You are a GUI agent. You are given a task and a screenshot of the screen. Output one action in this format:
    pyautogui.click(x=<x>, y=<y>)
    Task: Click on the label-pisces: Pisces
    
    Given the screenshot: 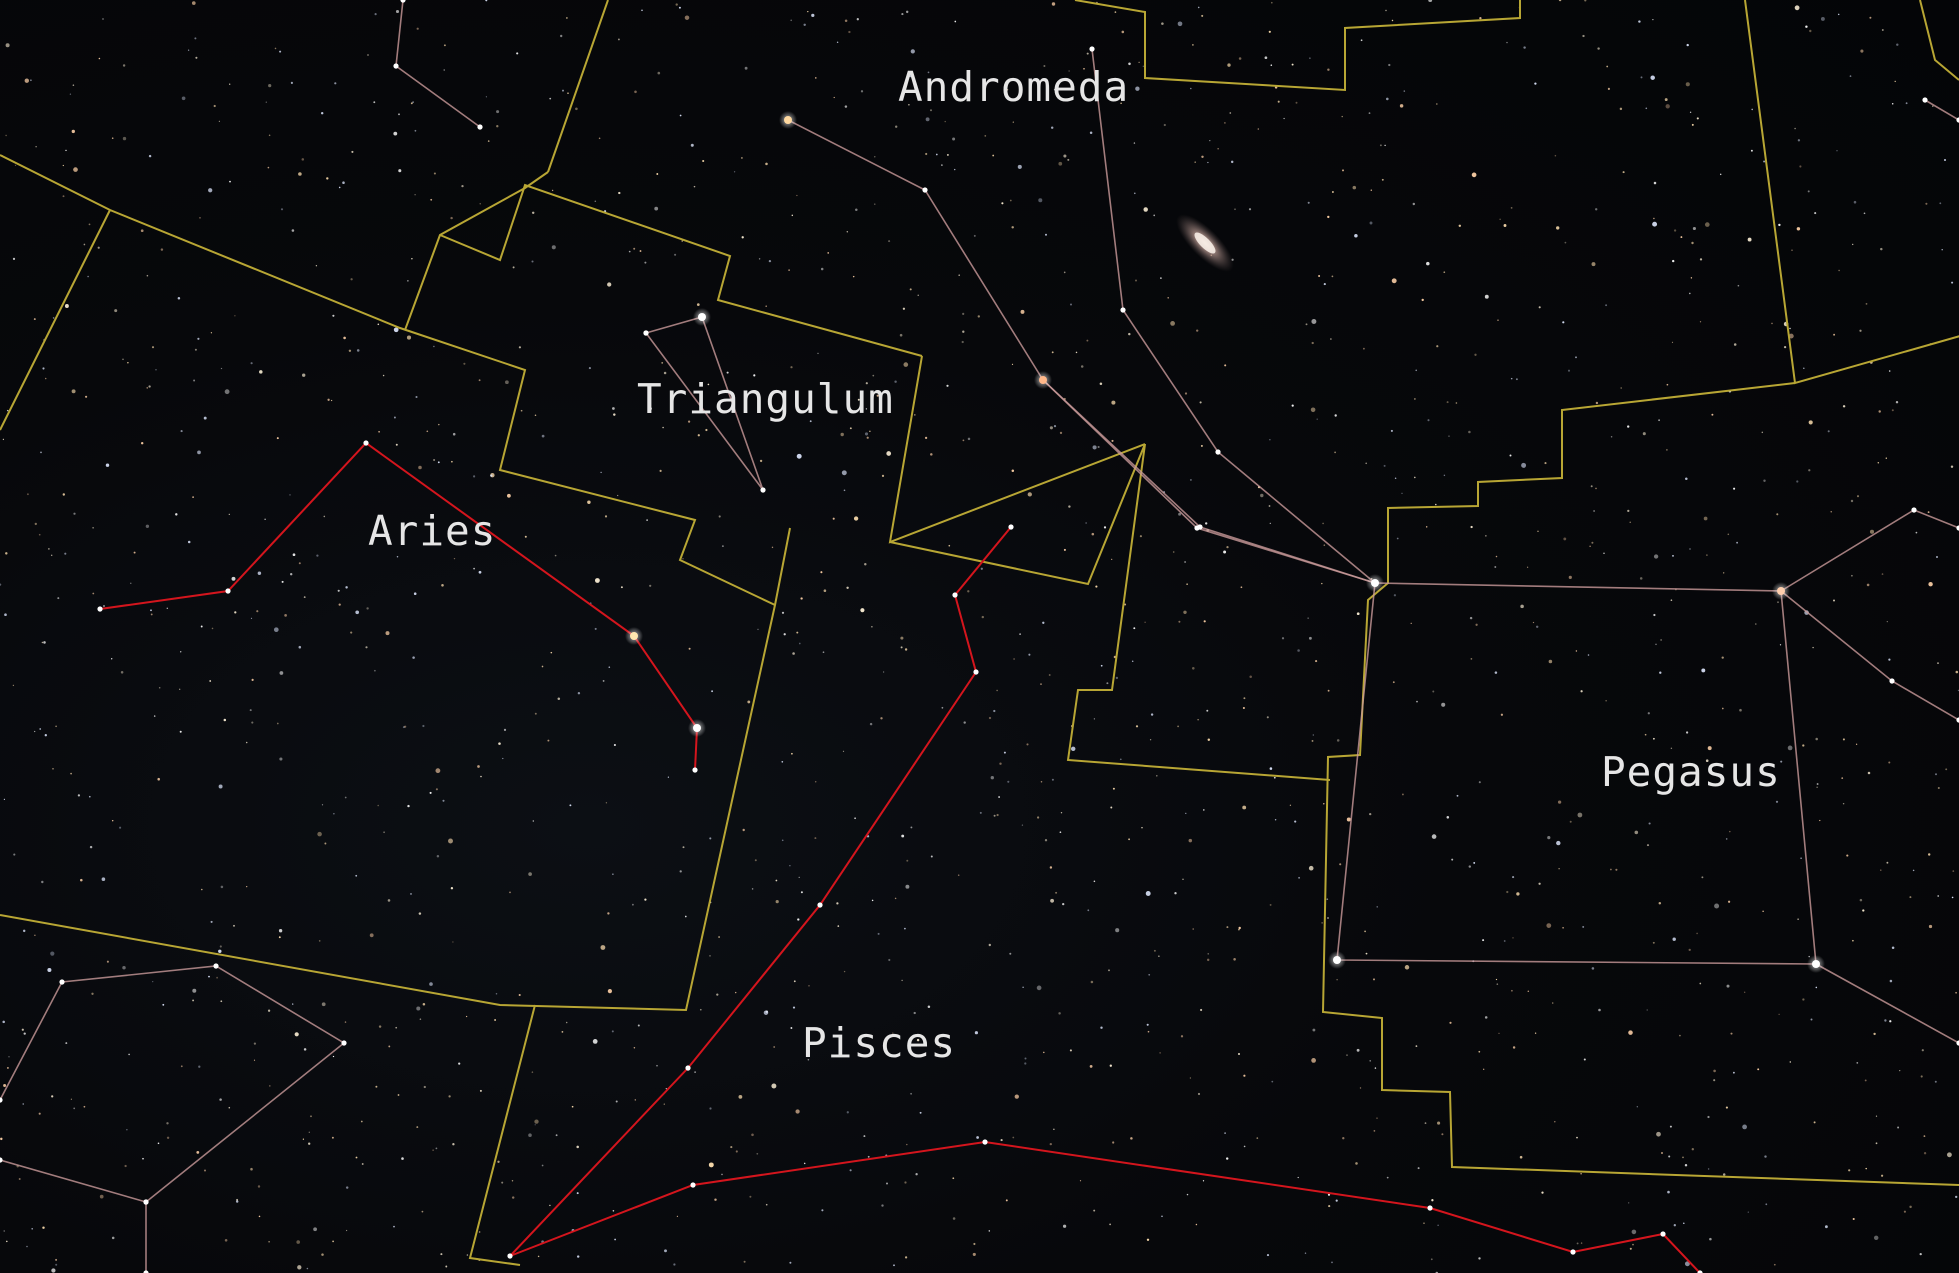 What is the action you would take?
    pyautogui.click(x=879, y=1043)
    